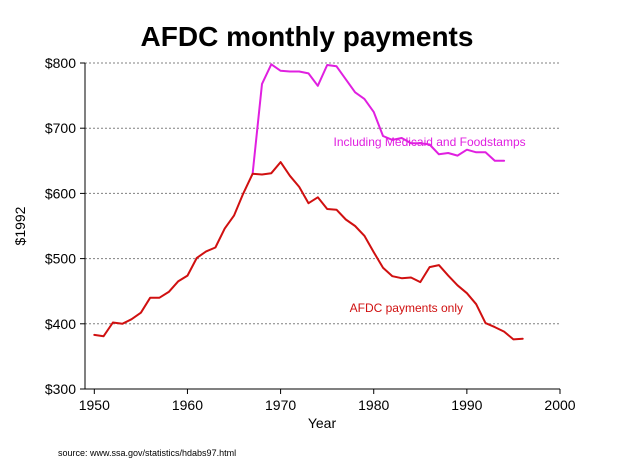  Describe the element at coordinates (60, 128) in the screenshot. I see `y-tick-label: $700` at that location.